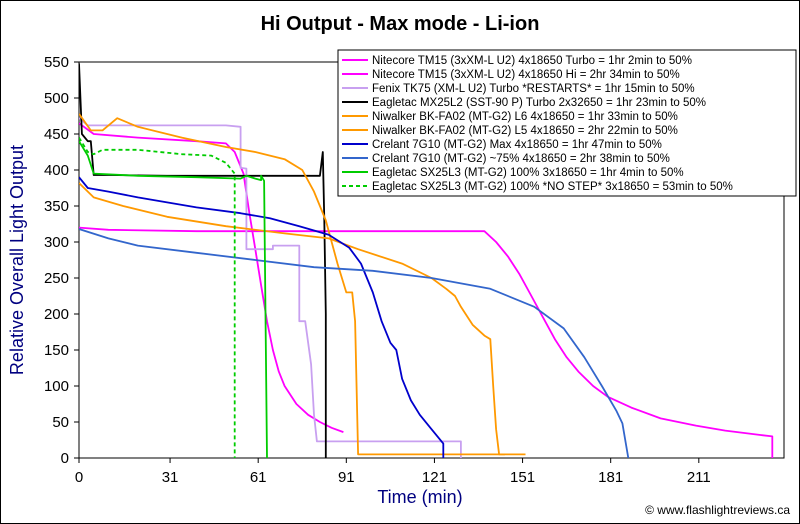  What do you see at coordinates (56, 242) in the screenshot?
I see `y-tick-label: 300` at bounding box center [56, 242].